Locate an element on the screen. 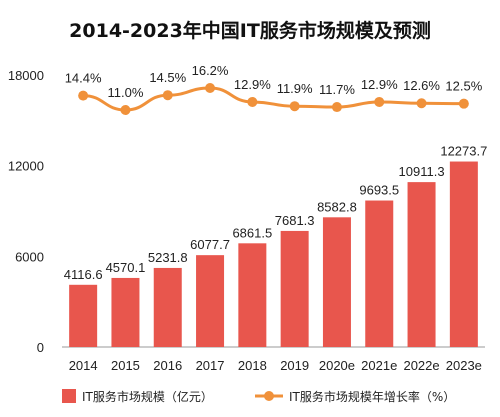  rate-value-label: 11.7% is located at coordinates (337, 89).